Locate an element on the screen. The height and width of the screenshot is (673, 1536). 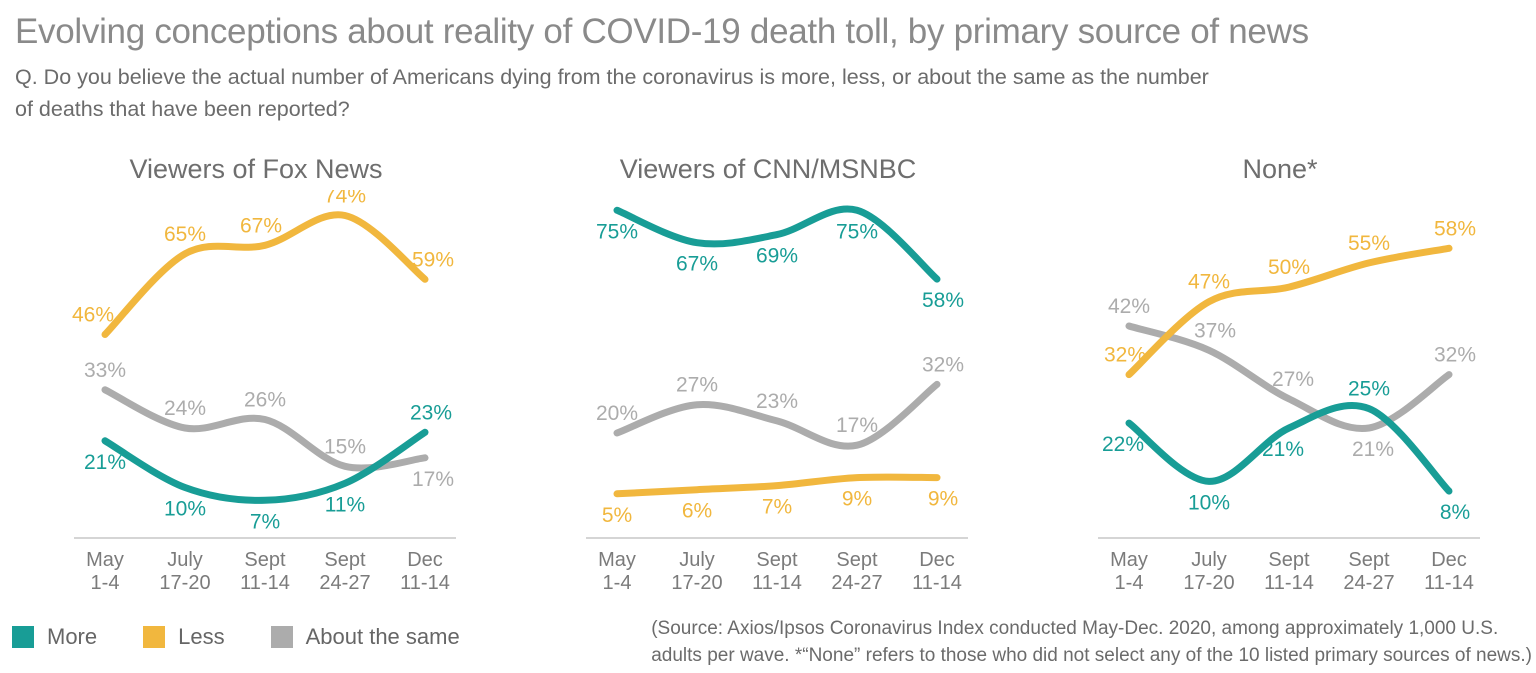
data-label-more: 23% is located at coordinates (431, 412).